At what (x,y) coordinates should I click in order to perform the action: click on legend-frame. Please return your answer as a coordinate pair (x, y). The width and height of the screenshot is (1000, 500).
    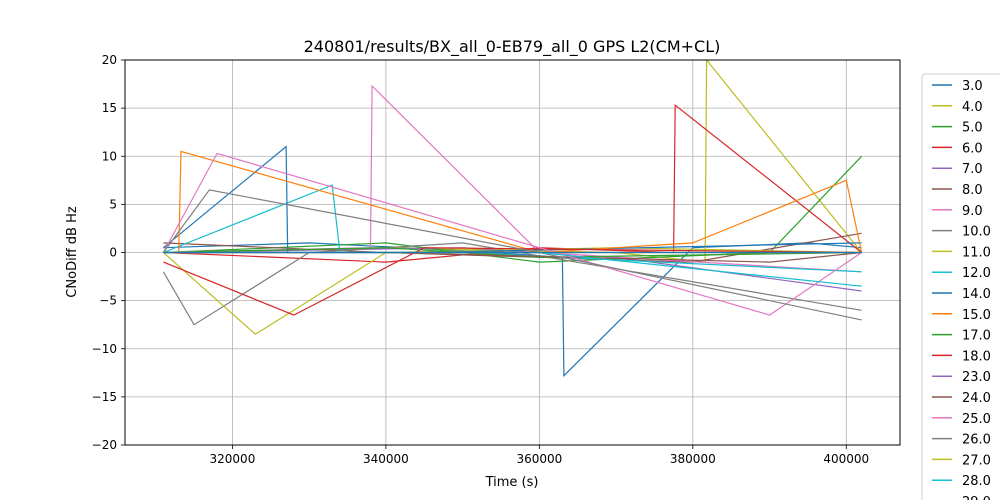
    Looking at the image, I should click on (960, 286).